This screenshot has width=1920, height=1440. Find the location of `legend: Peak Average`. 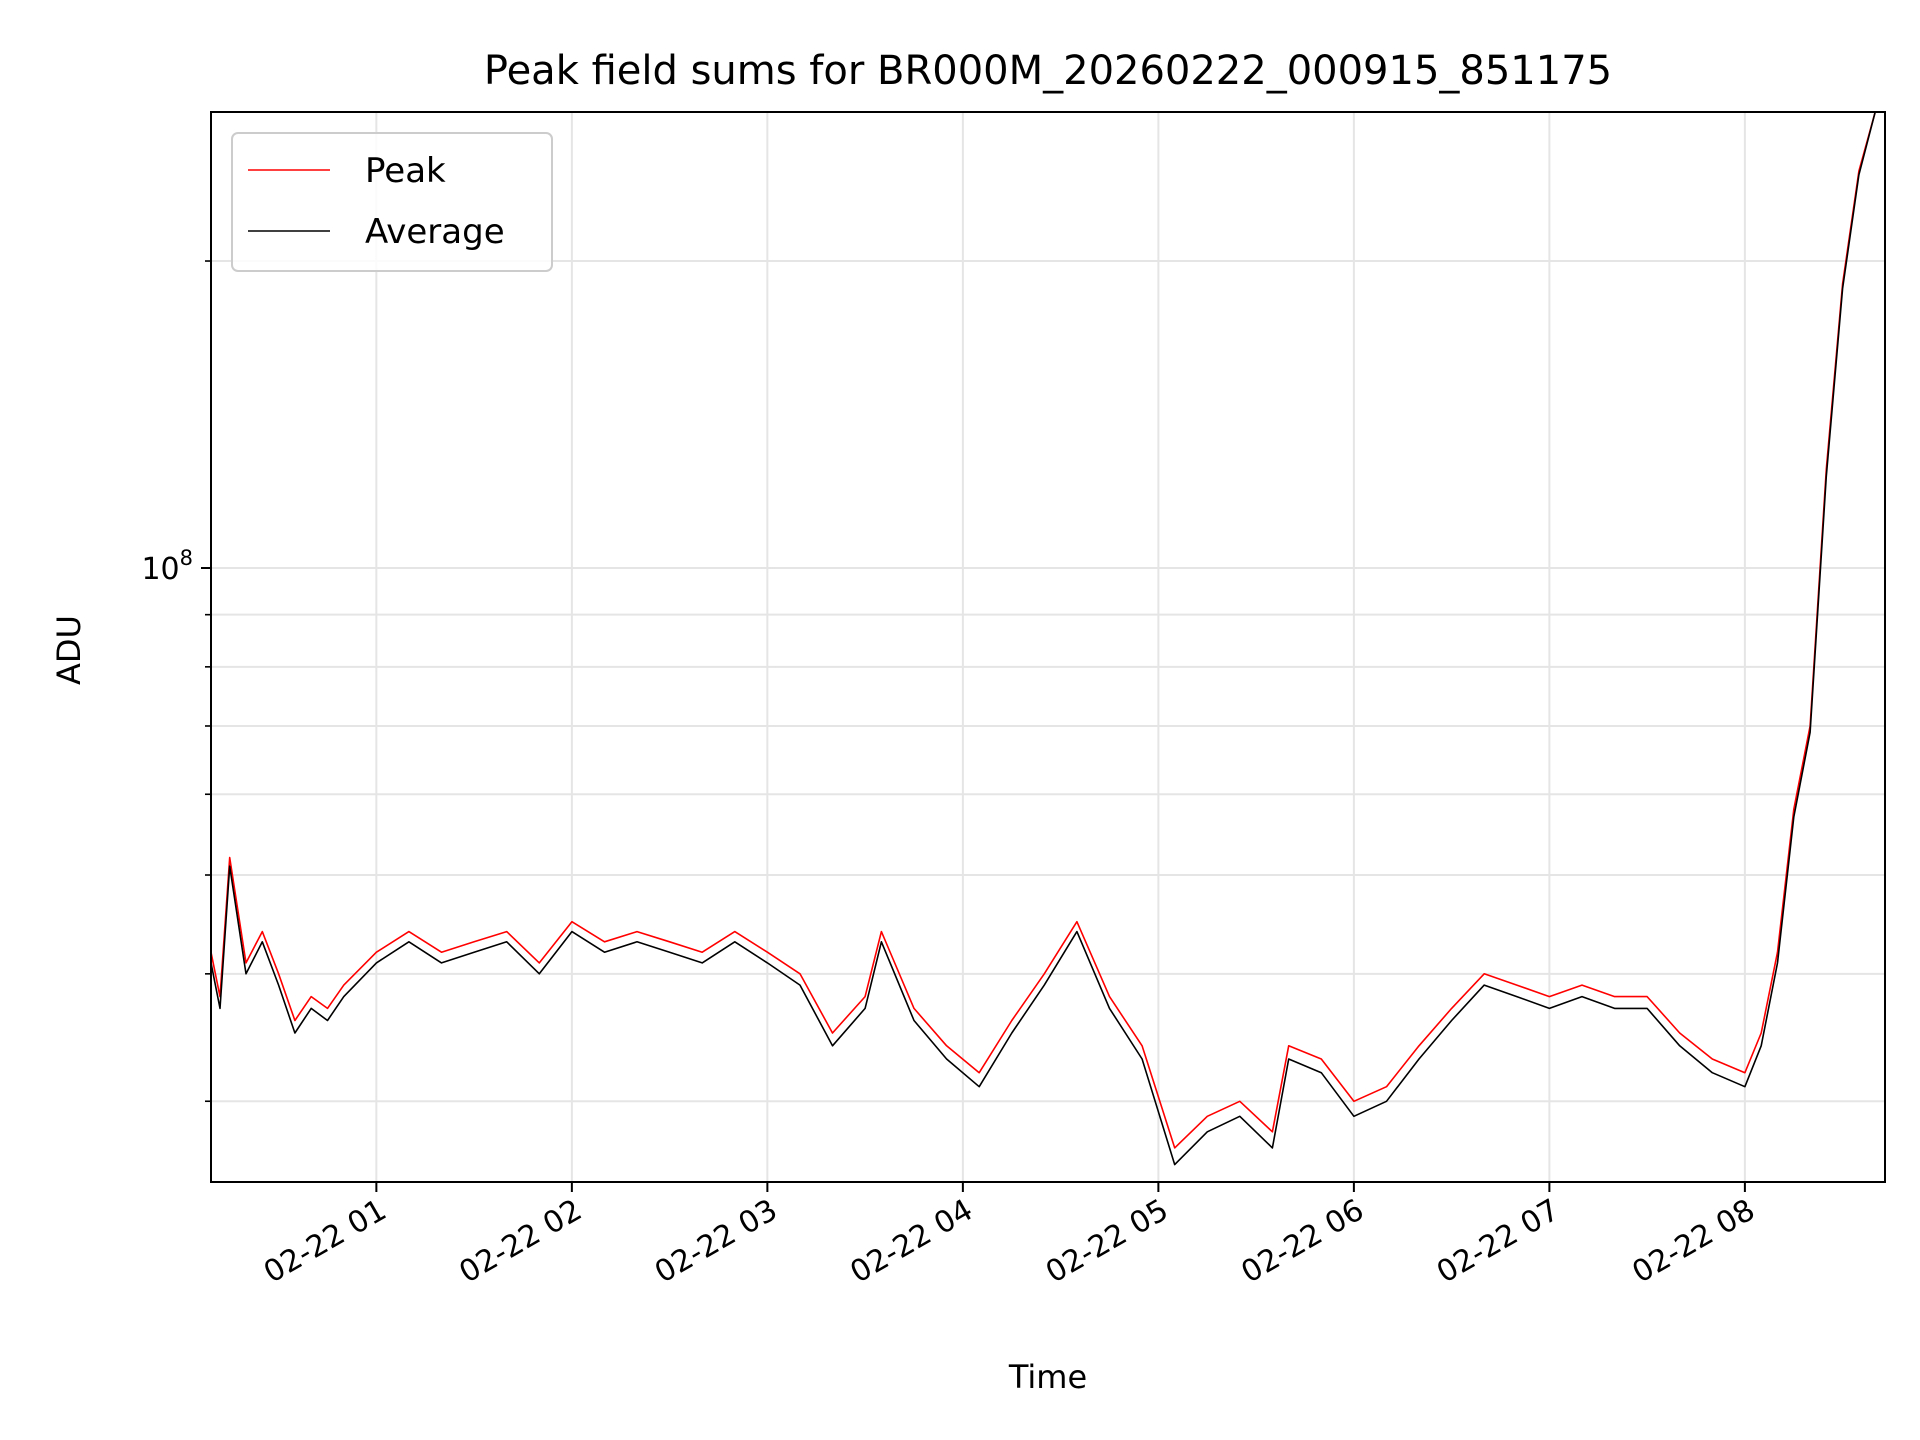

legend: Peak Average is located at coordinates (392, 202).